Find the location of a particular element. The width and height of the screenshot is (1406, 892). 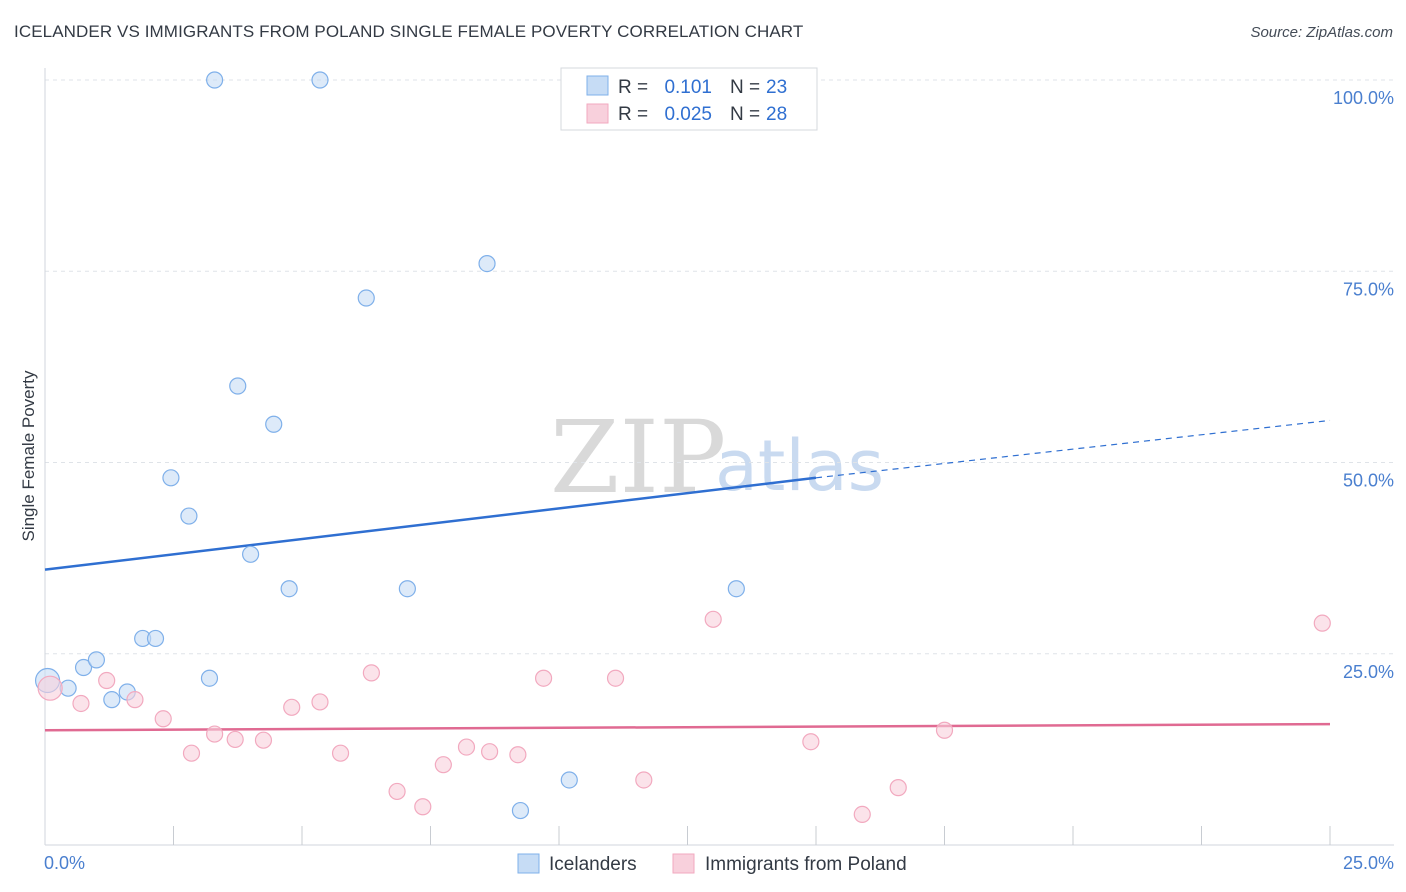

x-tick-label-min: 0.0% is located at coordinates (64, 863).